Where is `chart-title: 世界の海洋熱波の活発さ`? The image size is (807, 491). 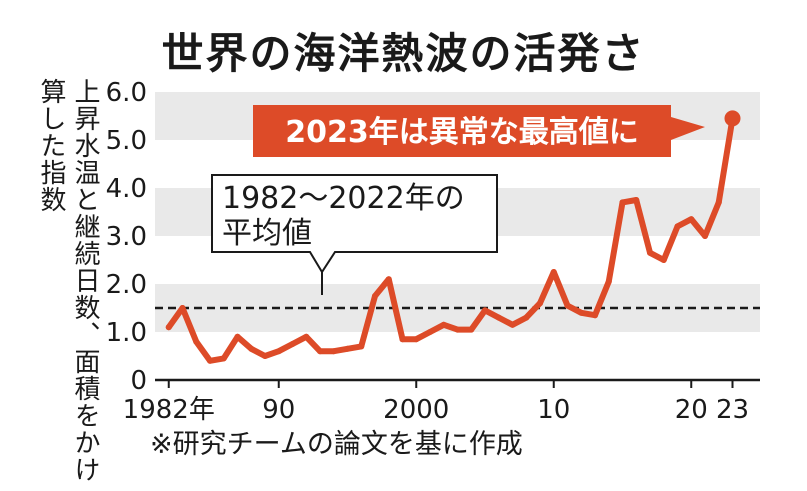
chart-title: 世界の海洋熱波の活発さ is located at coordinates (403, 53).